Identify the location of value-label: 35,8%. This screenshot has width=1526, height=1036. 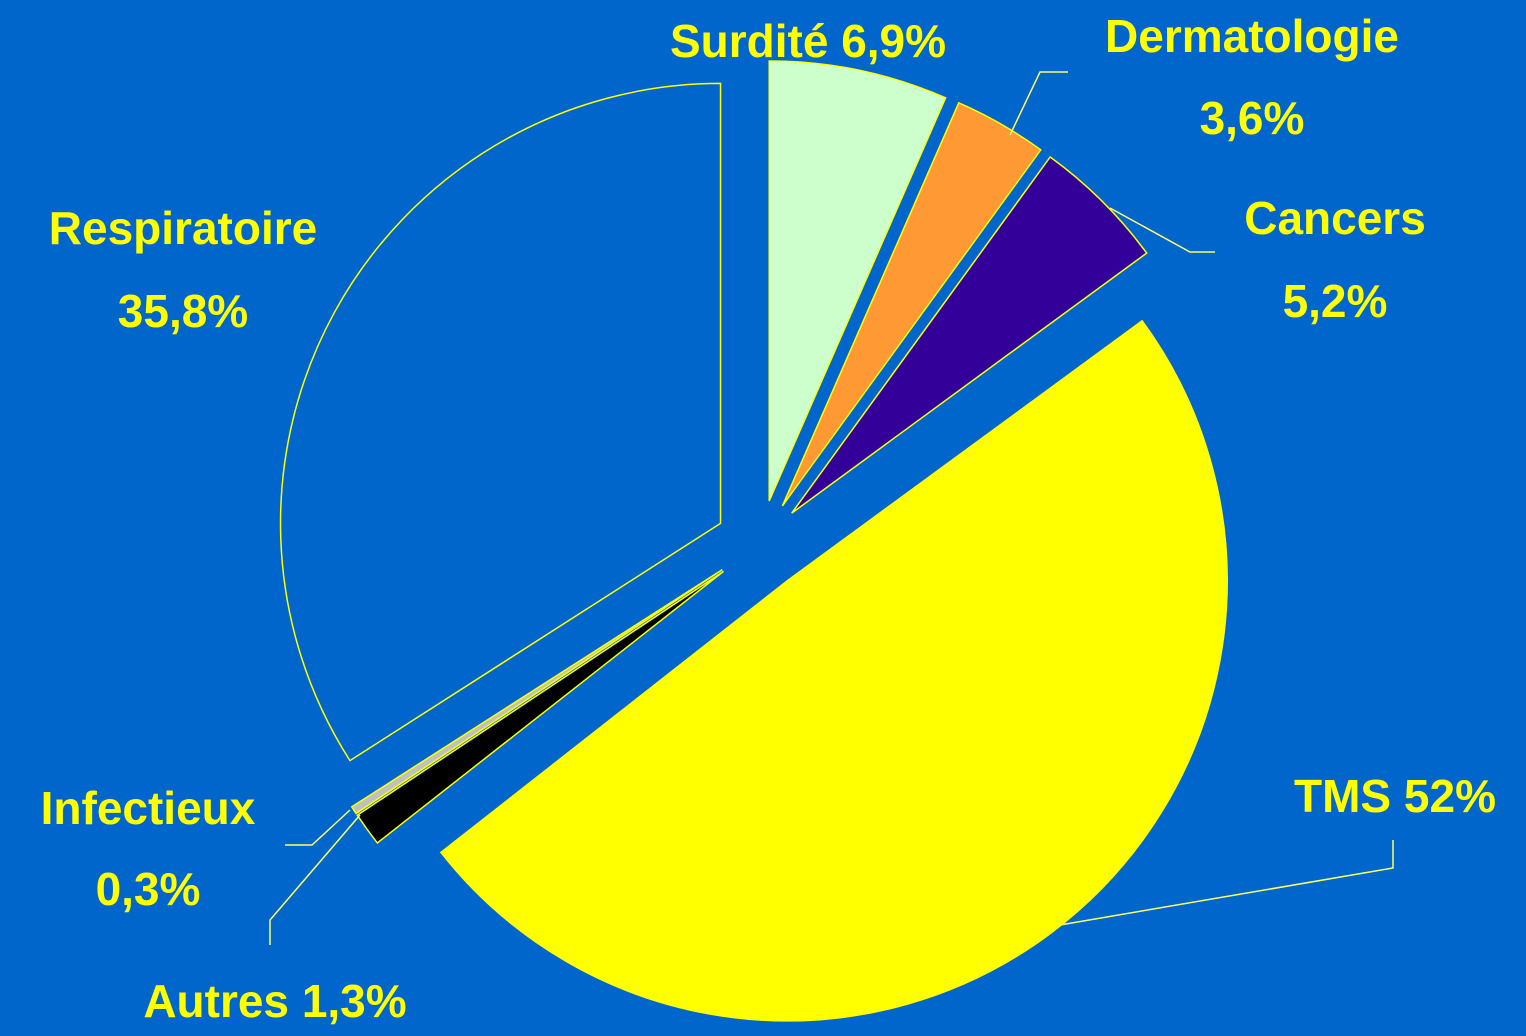
(183, 311).